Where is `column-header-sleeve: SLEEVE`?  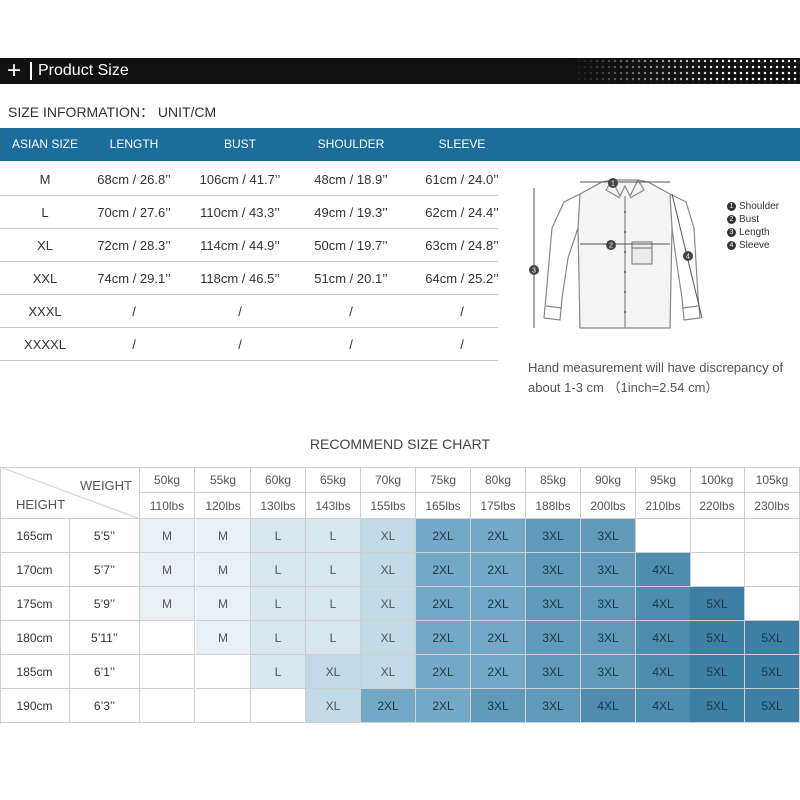 column-header-sleeve: SLEEVE is located at coordinates (462, 144).